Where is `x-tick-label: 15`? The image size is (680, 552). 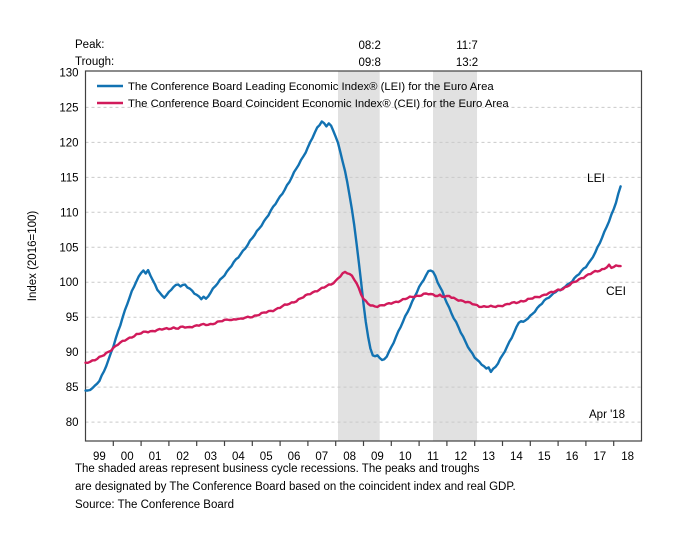 x-tick-label: 15 is located at coordinates (544, 457).